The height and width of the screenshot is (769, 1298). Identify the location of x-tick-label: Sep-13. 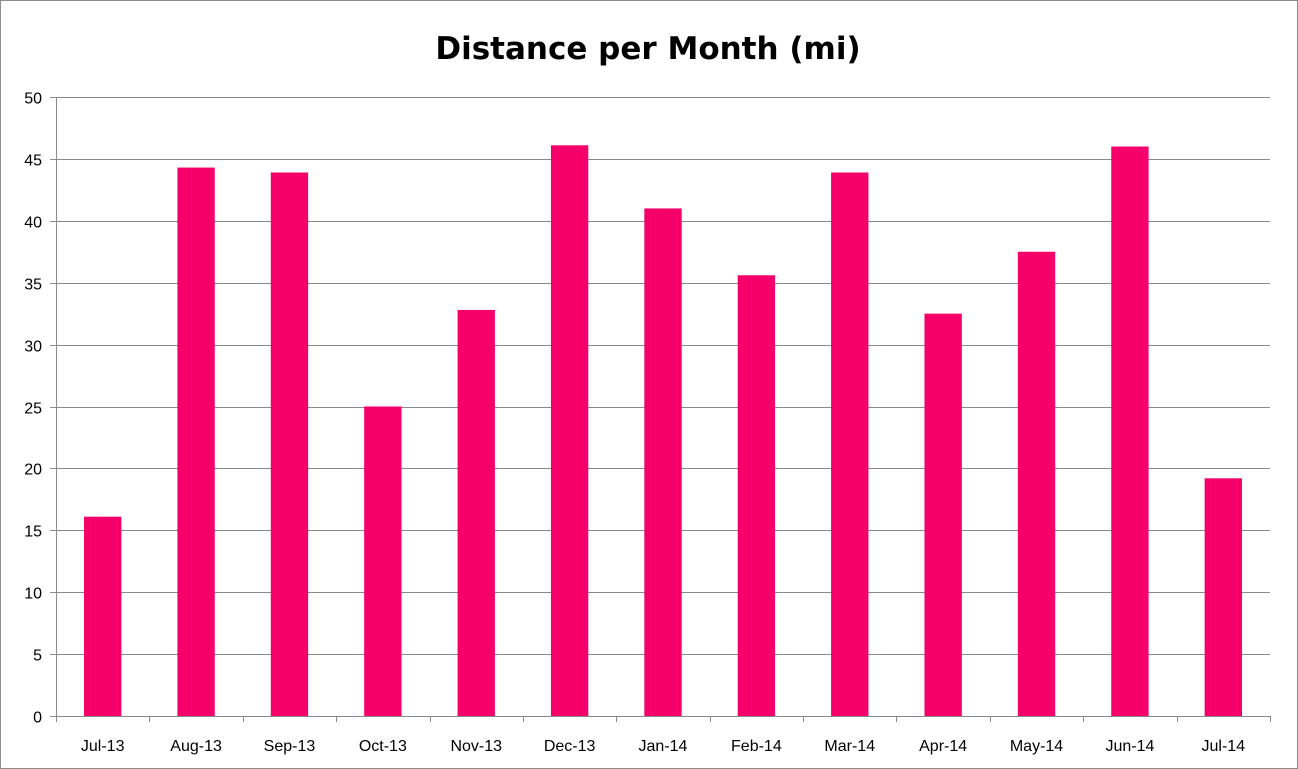
(290, 746).